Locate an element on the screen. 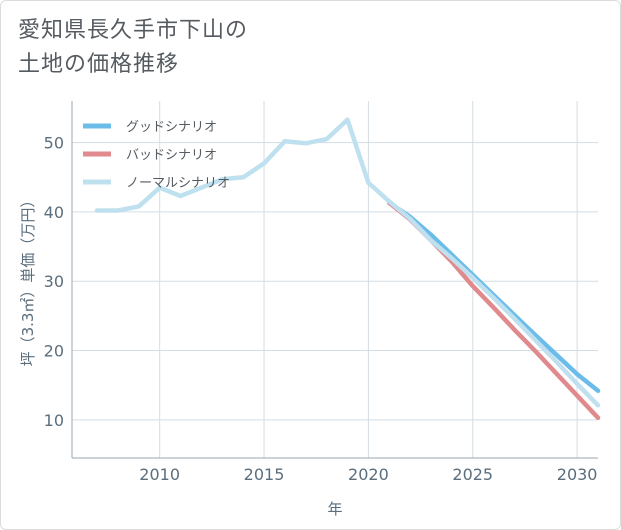 The height and width of the screenshot is (530, 621). y-tick-label-40: 40 is located at coordinates (54, 212).